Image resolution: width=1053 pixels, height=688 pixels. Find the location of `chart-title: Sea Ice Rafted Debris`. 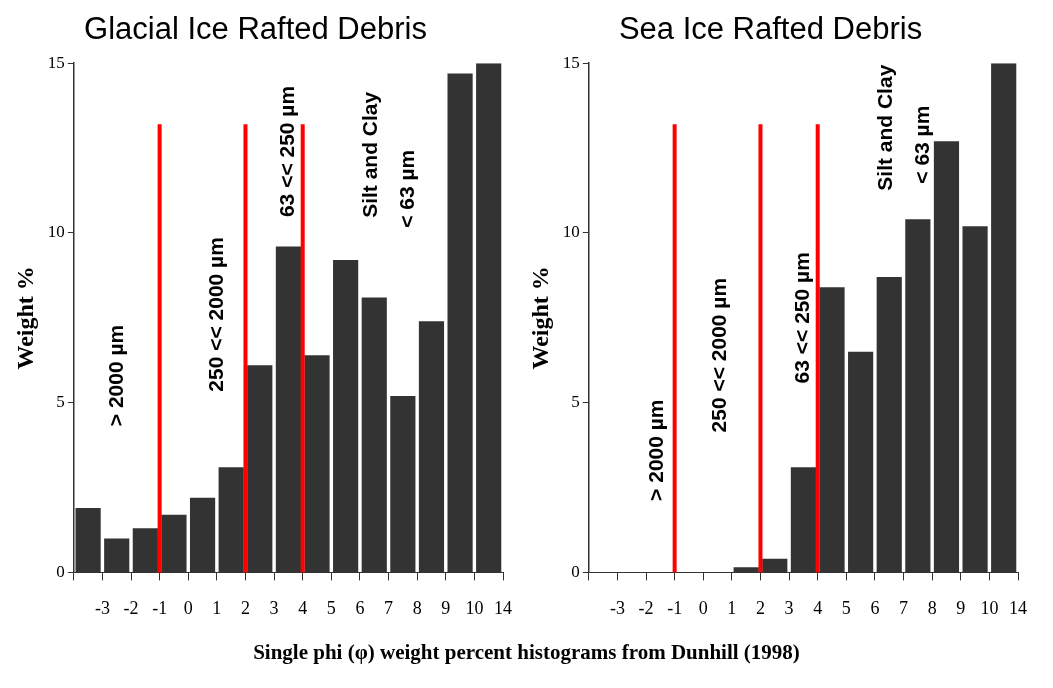

chart-title: Sea Ice Rafted Debris is located at coordinates (770, 29).